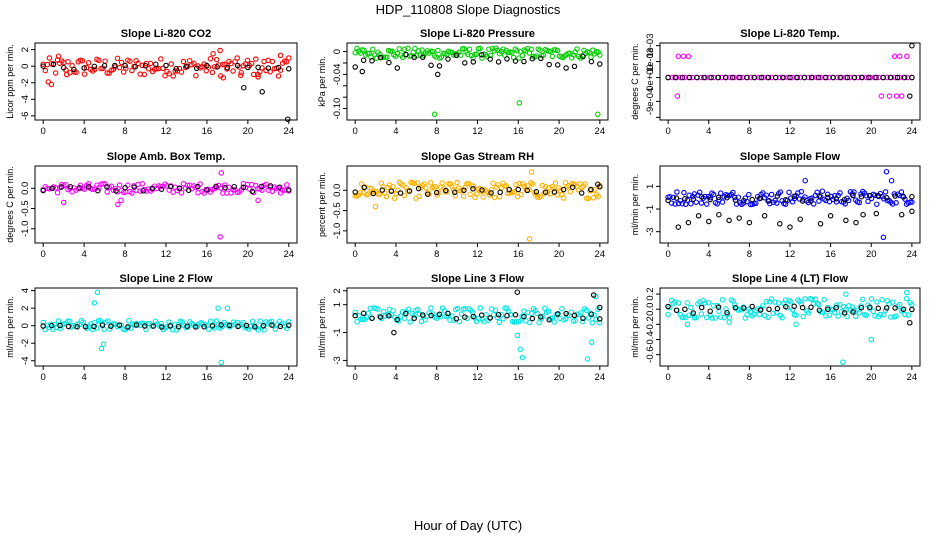 This screenshot has height=540, width=936. I want to click on y-tick-label: -0.6, so click(650, 354).